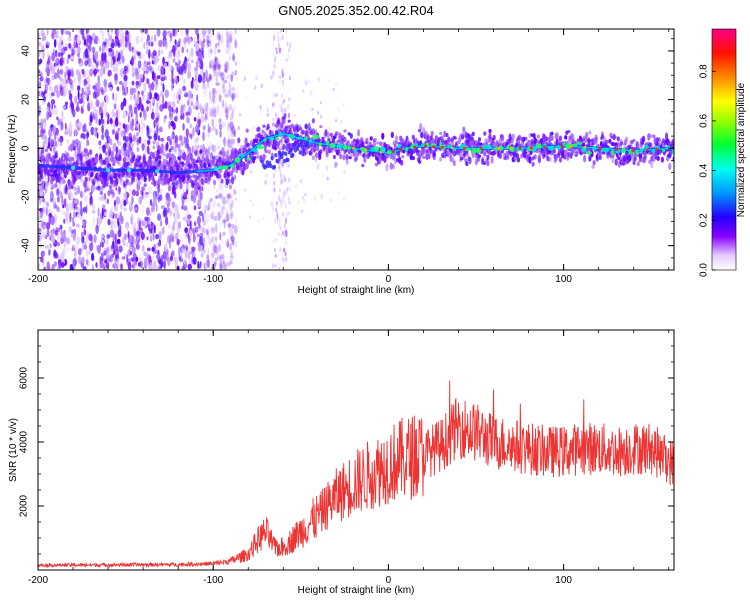  What do you see at coordinates (355, 10) in the screenshot?
I see `chart-title: GN05.2025.352.00.42.R04` at bounding box center [355, 10].